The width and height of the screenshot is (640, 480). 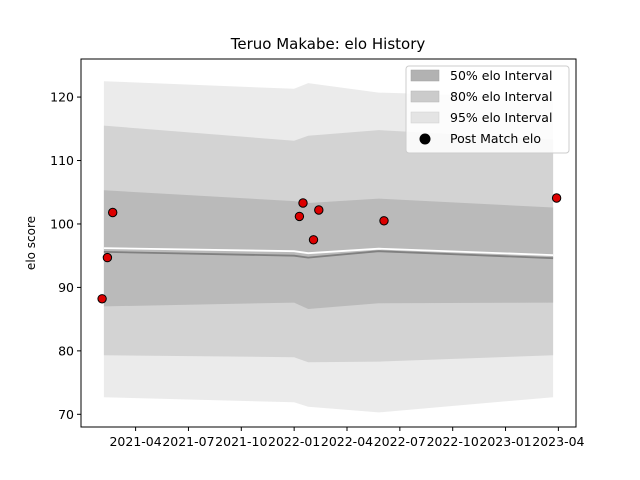 I want to click on x-tick-label: 2022-04, so click(x=347, y=441).